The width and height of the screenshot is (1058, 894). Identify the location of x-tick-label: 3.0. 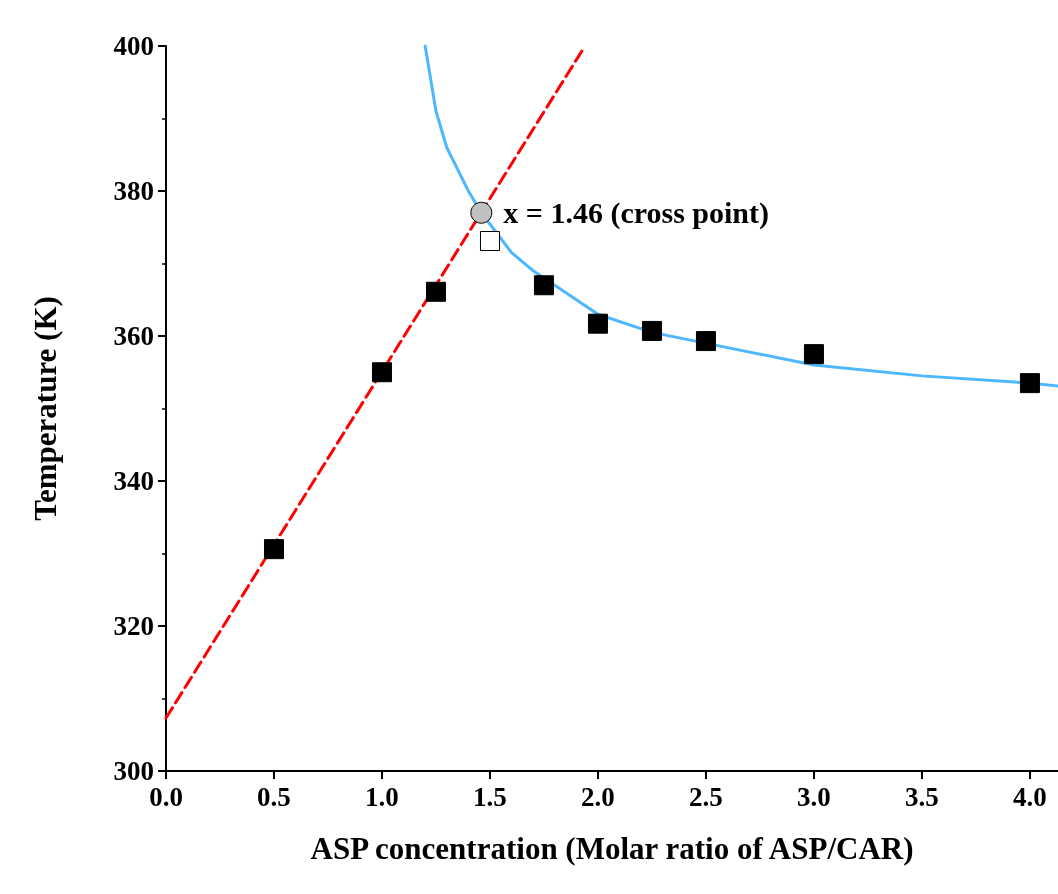
(814, 796).